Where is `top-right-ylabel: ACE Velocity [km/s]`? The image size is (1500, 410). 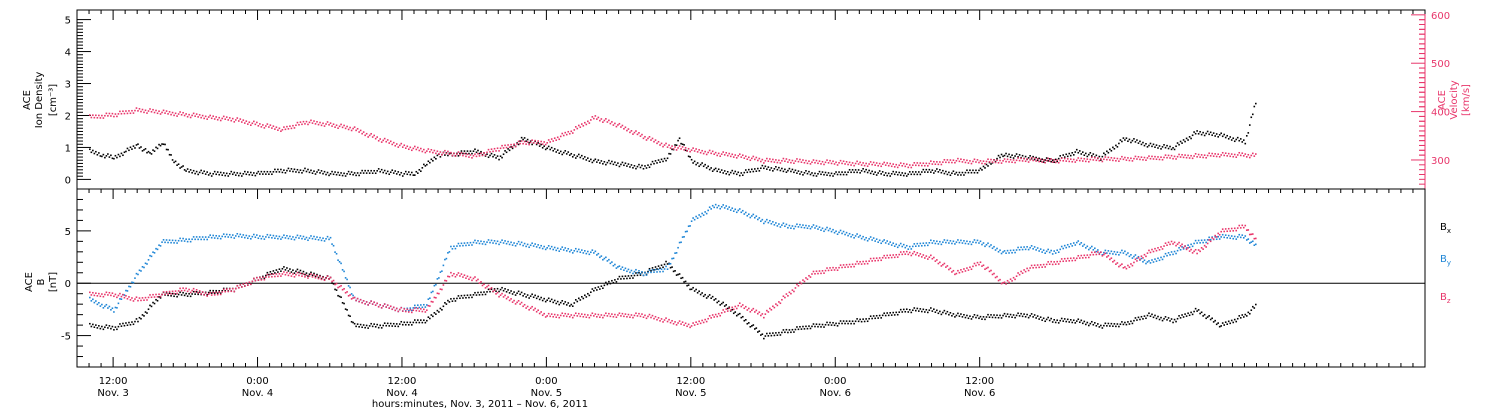 top-right-ylabel: ACE Velocity [km/s] is located at coordinates (1454, 99).